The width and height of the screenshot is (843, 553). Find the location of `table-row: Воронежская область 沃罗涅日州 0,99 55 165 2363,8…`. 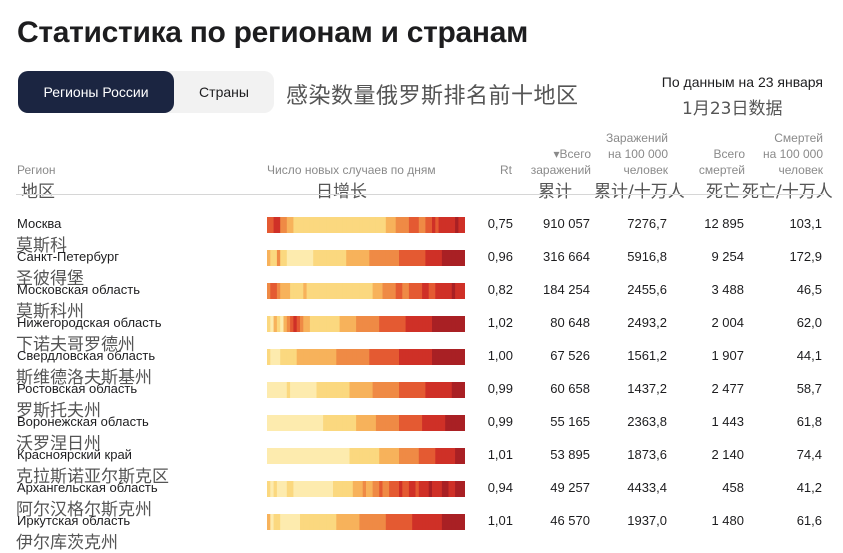

table-row: Воронежская область 沃罗涅日州 0,99 55 165 2363,8… is located at coordinates (421, 434).